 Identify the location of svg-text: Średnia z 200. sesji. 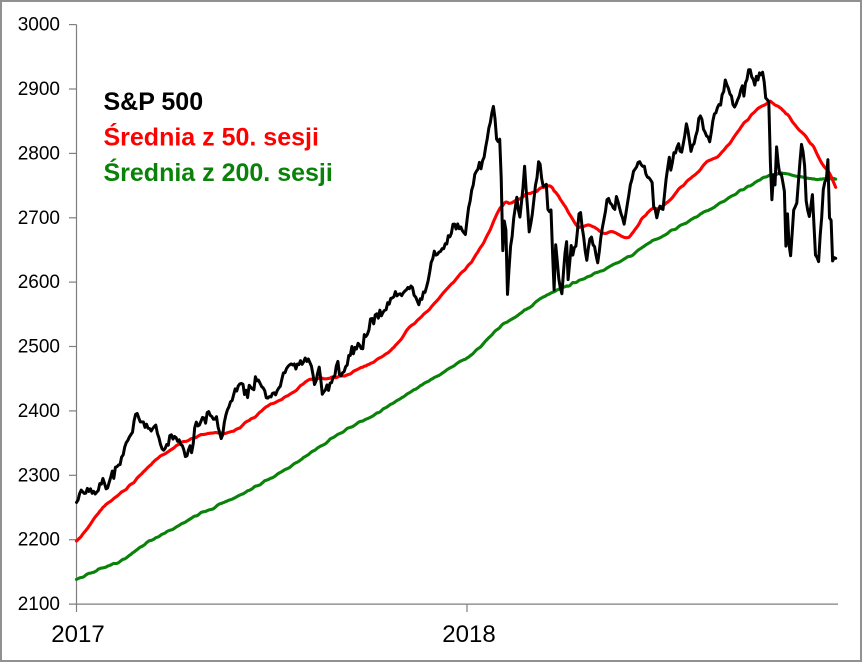
(218, 172).